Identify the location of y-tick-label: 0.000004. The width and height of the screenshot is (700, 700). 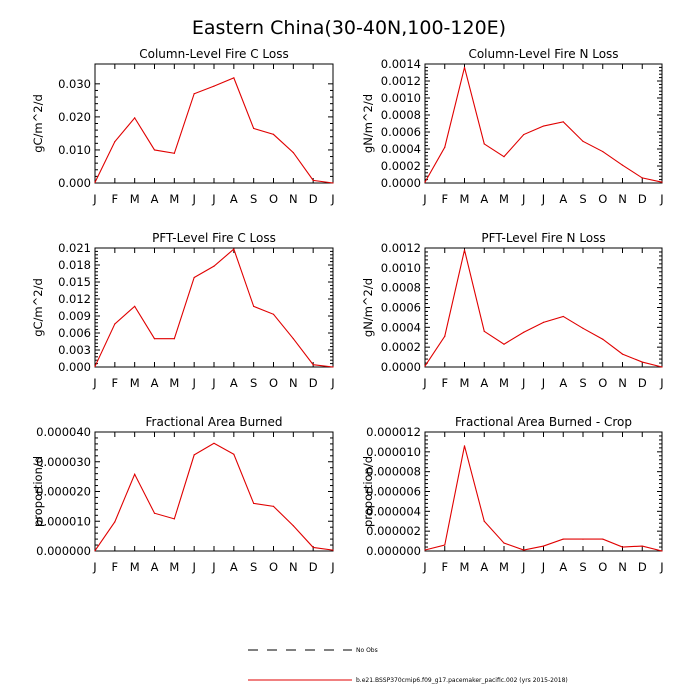
(393, 511).